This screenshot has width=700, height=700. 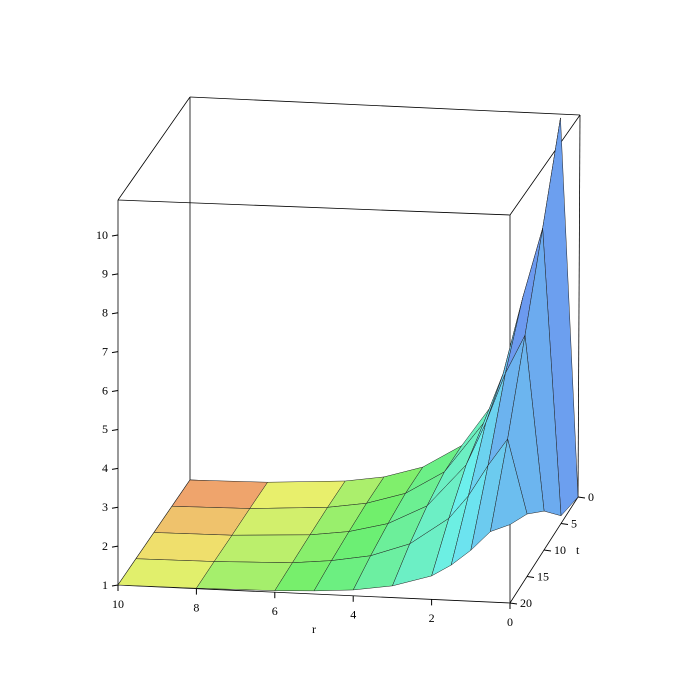 I want to click on z-tick-label: 1, so click(x=105, y=585).